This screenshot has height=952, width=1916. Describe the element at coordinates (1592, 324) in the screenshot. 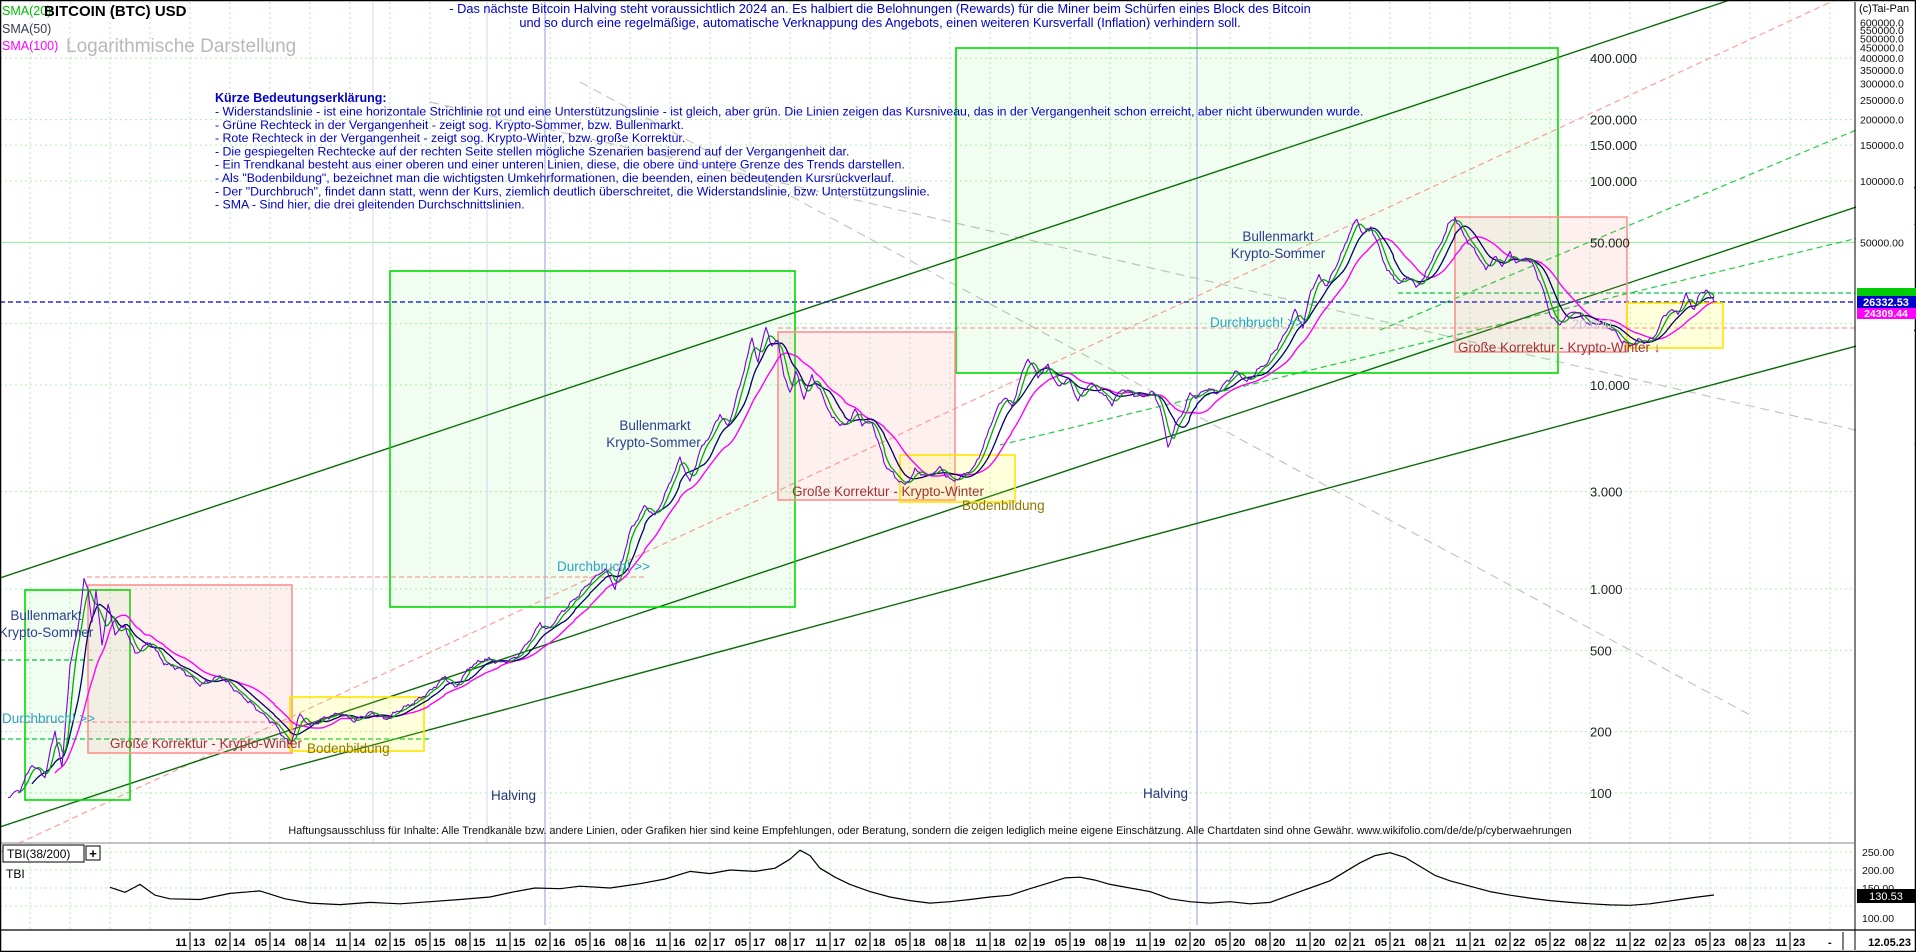

I see `price-scale-label-faint: 20.000` at that location.